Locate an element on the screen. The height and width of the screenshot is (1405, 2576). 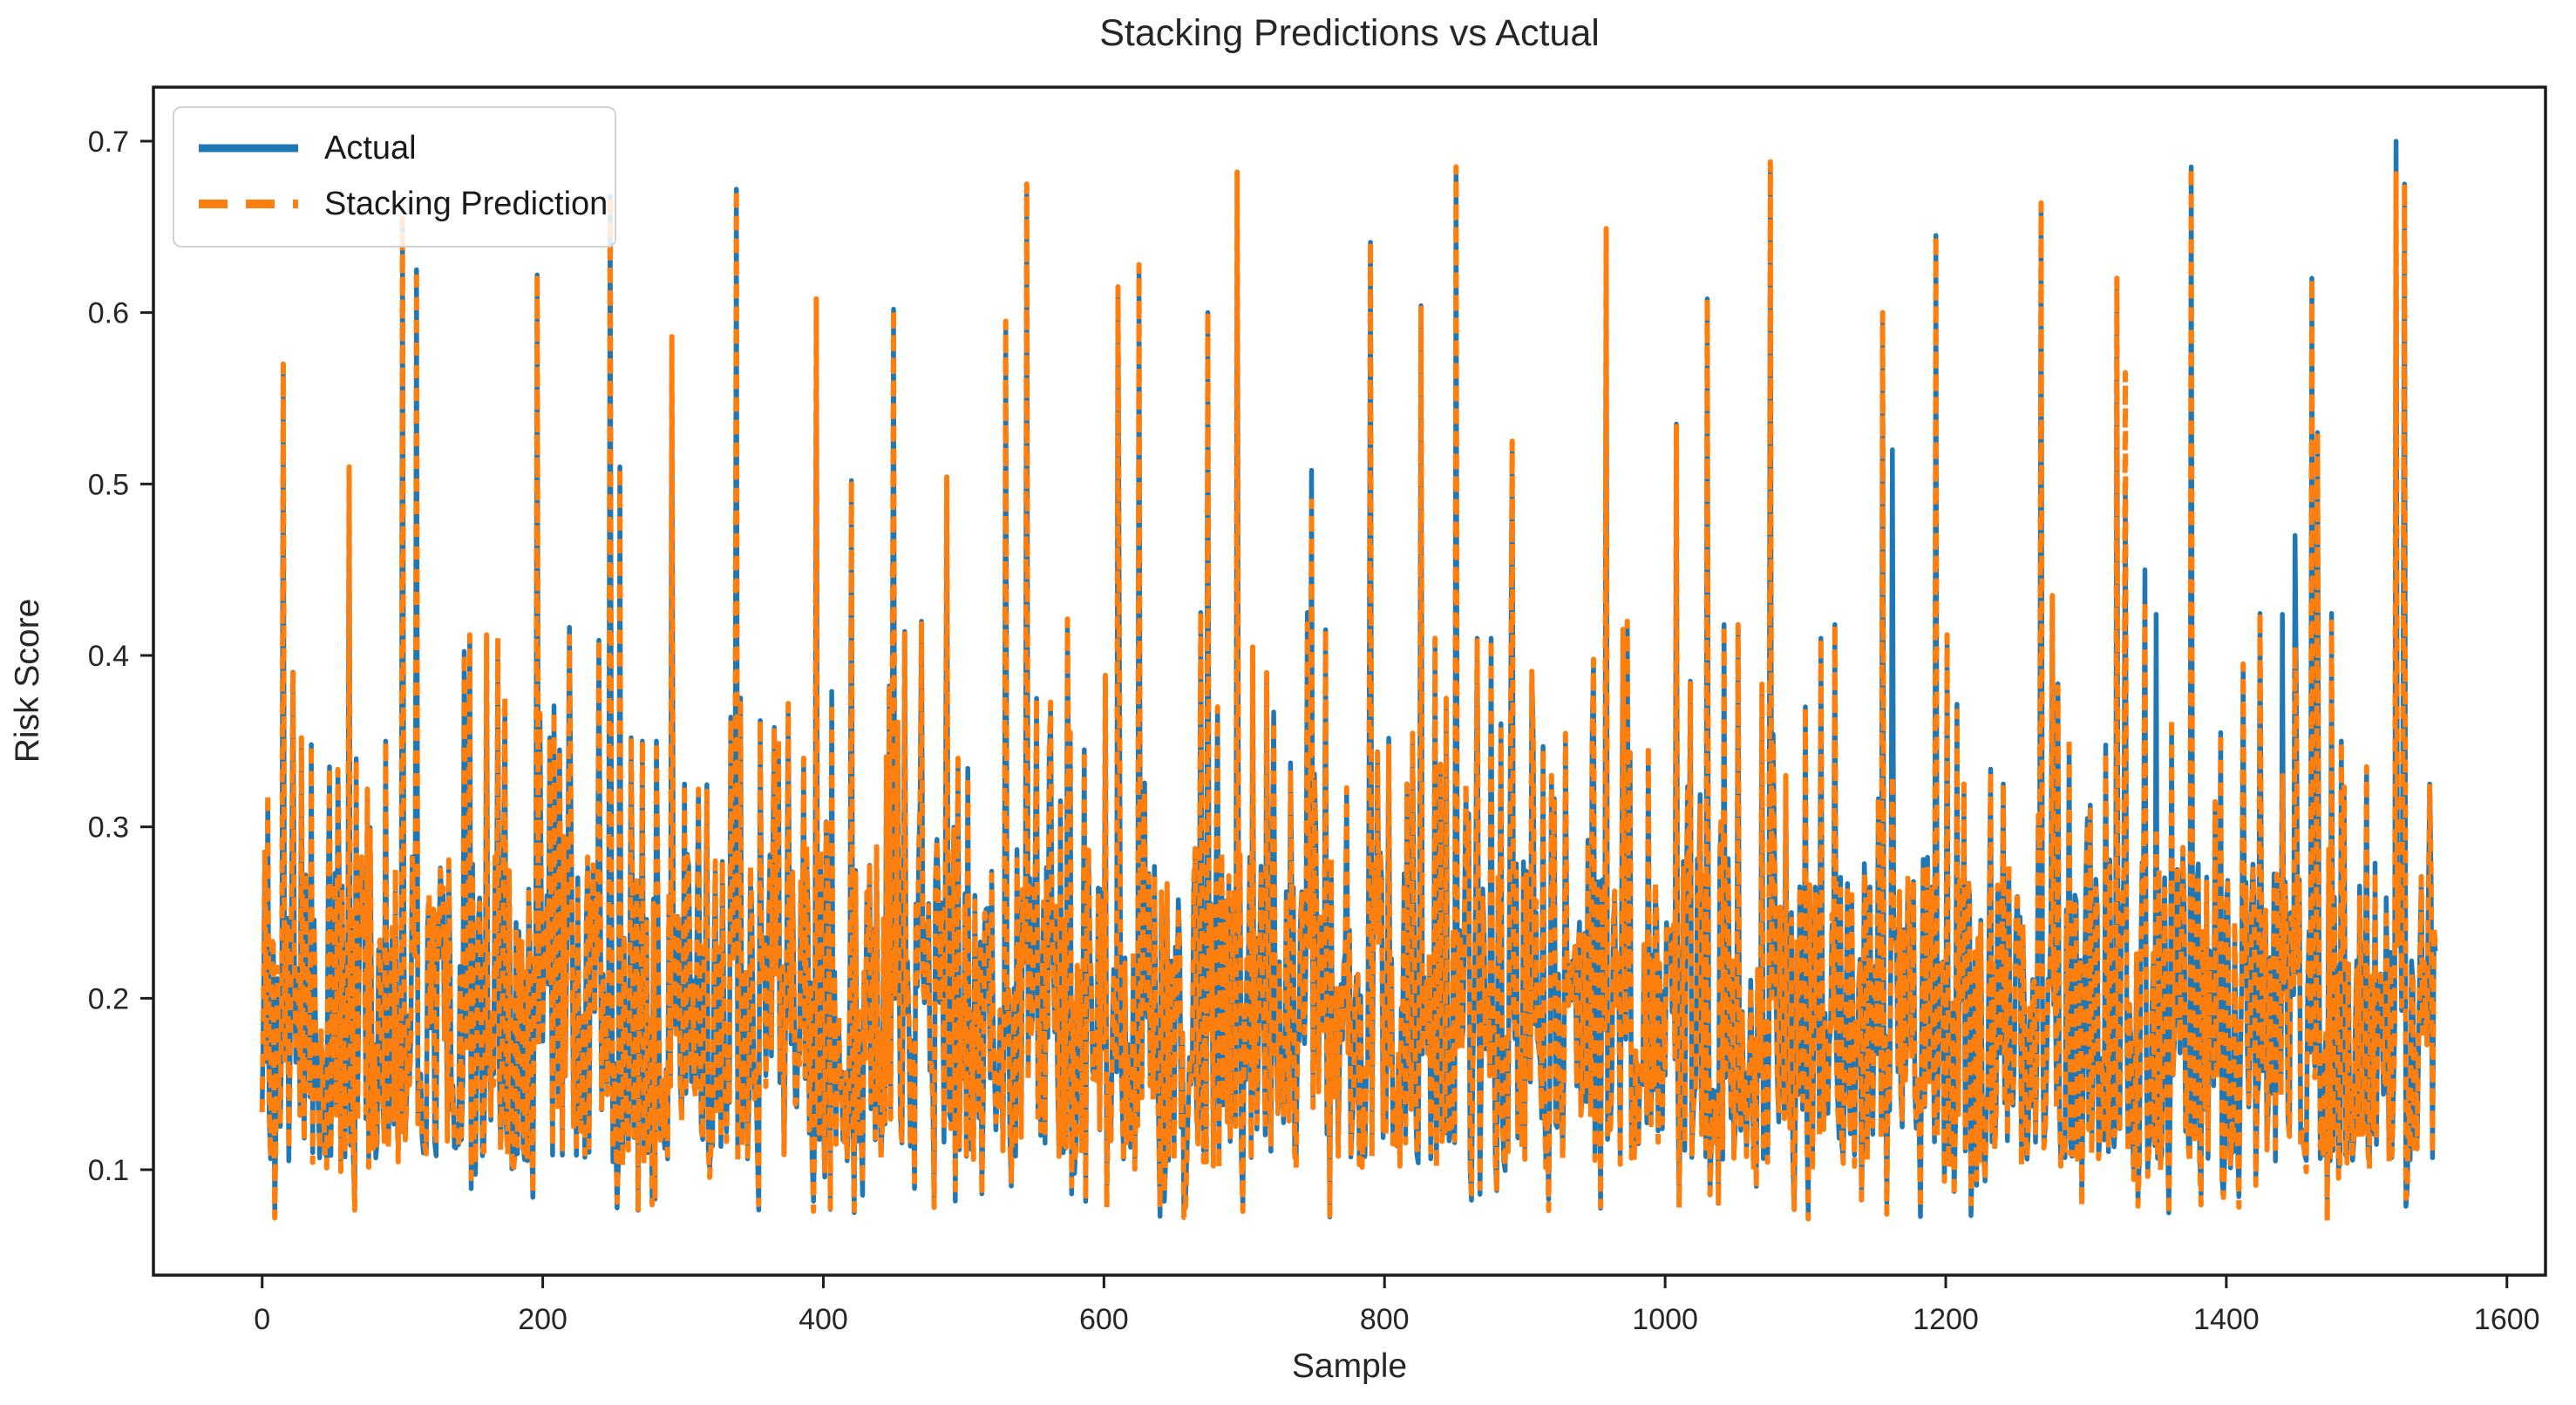
x-axis-label: Sample is located at coordinates (1350, 1366).